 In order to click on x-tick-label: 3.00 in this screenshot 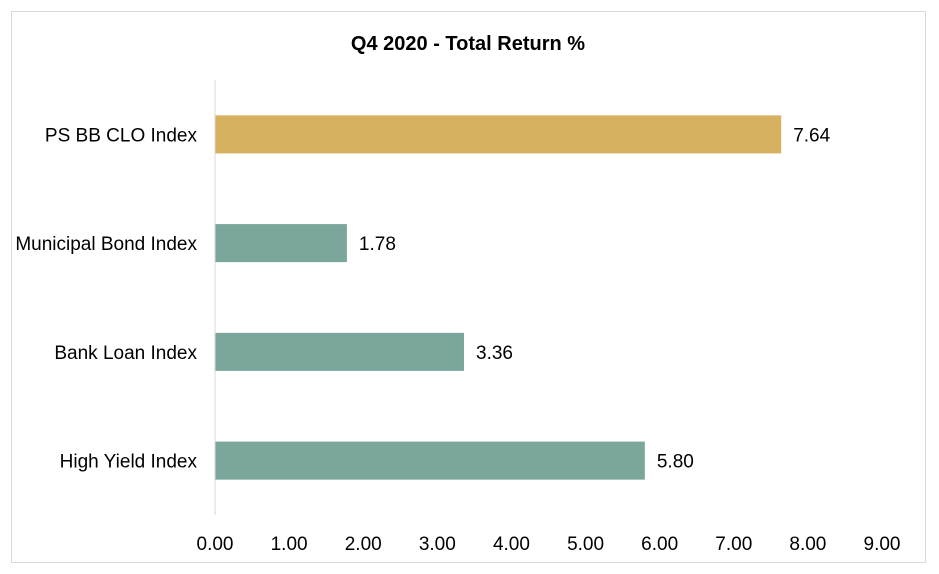, I will do `click(437, 544)`.